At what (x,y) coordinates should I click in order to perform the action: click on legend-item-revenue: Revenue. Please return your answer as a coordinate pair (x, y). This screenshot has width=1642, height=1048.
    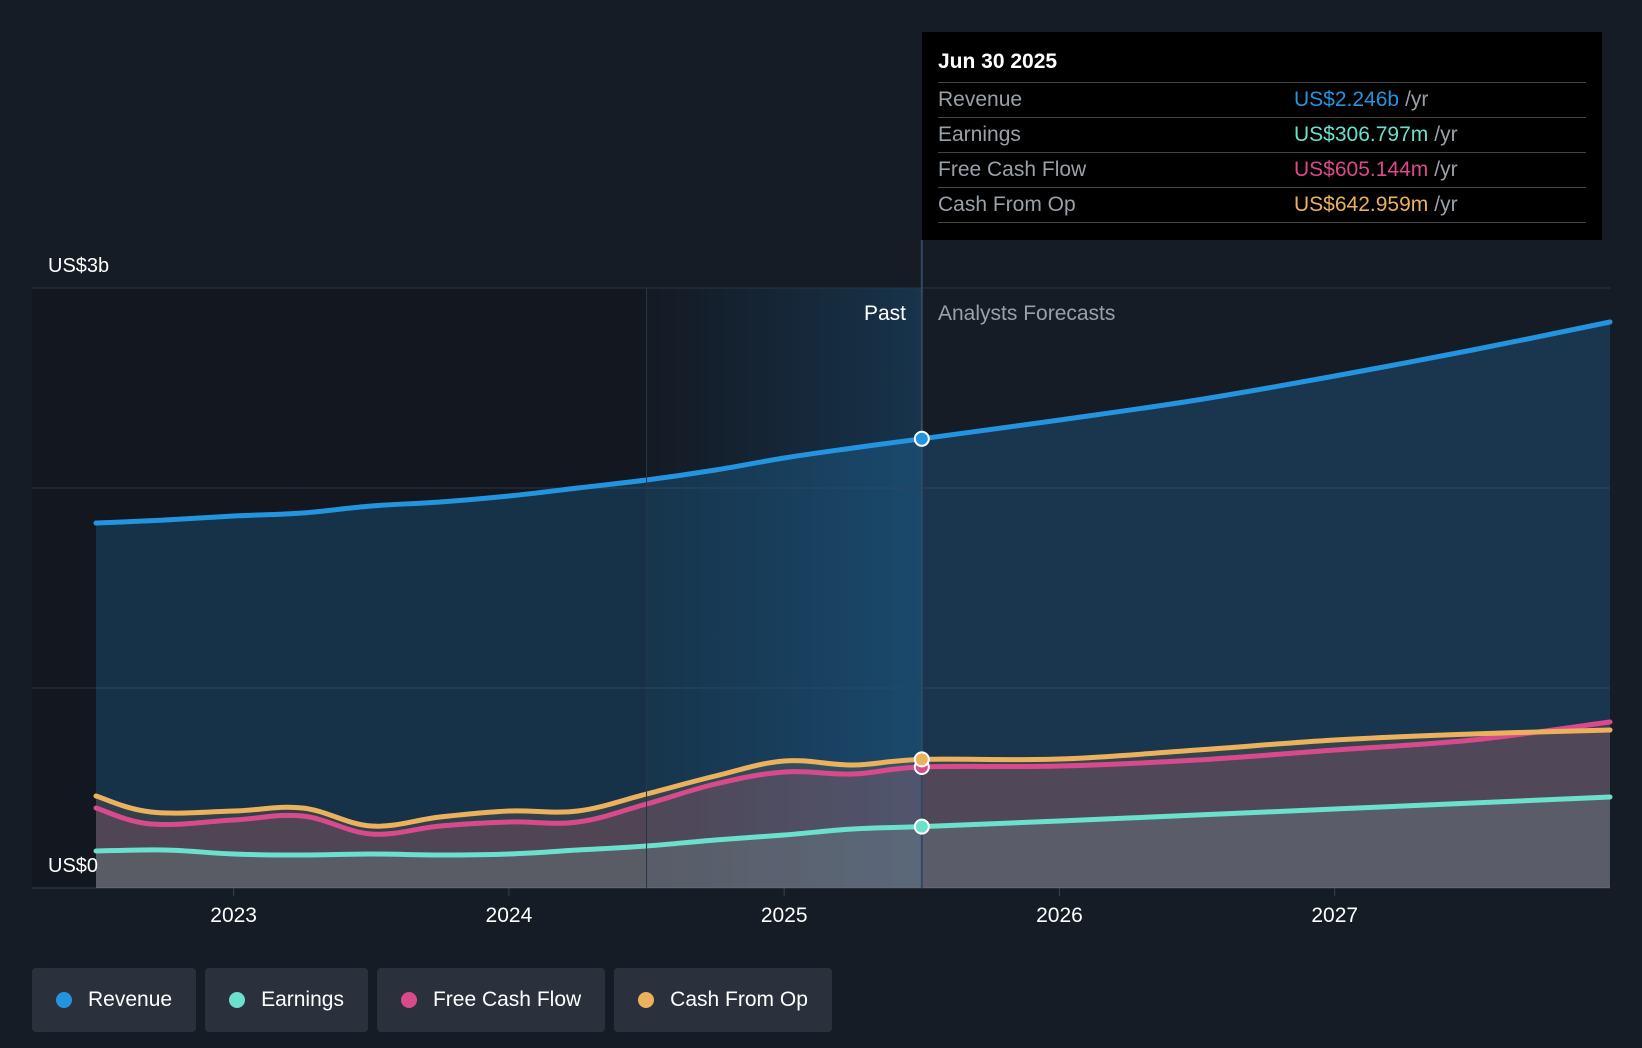
    Looking at the image, I should click on (114, 1000).